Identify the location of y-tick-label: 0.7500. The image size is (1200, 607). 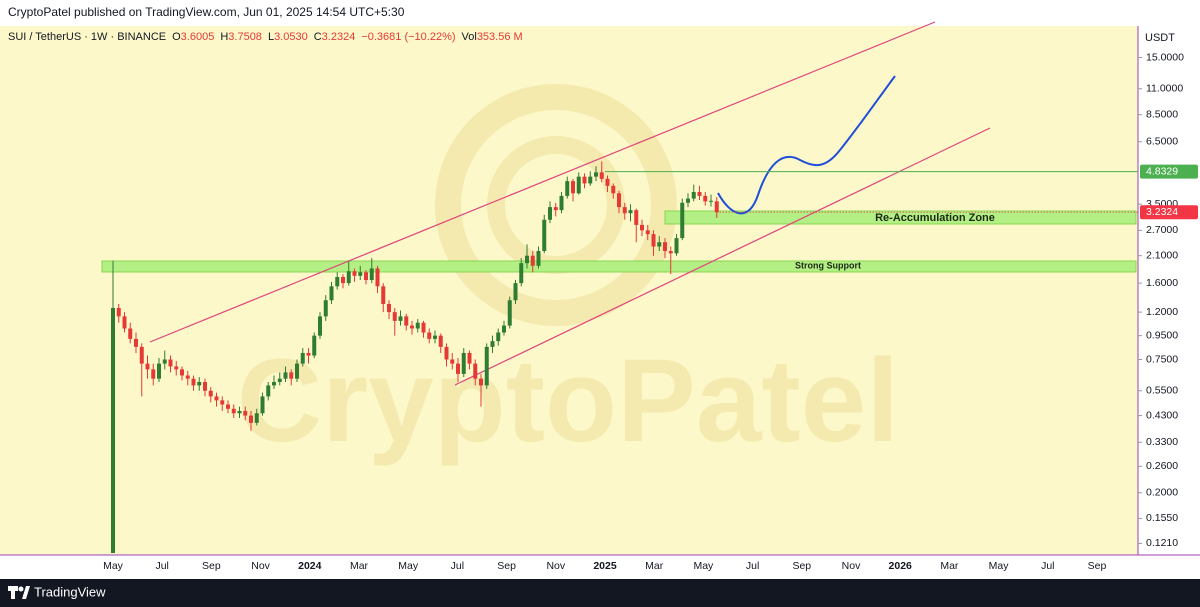
(1162, 359).